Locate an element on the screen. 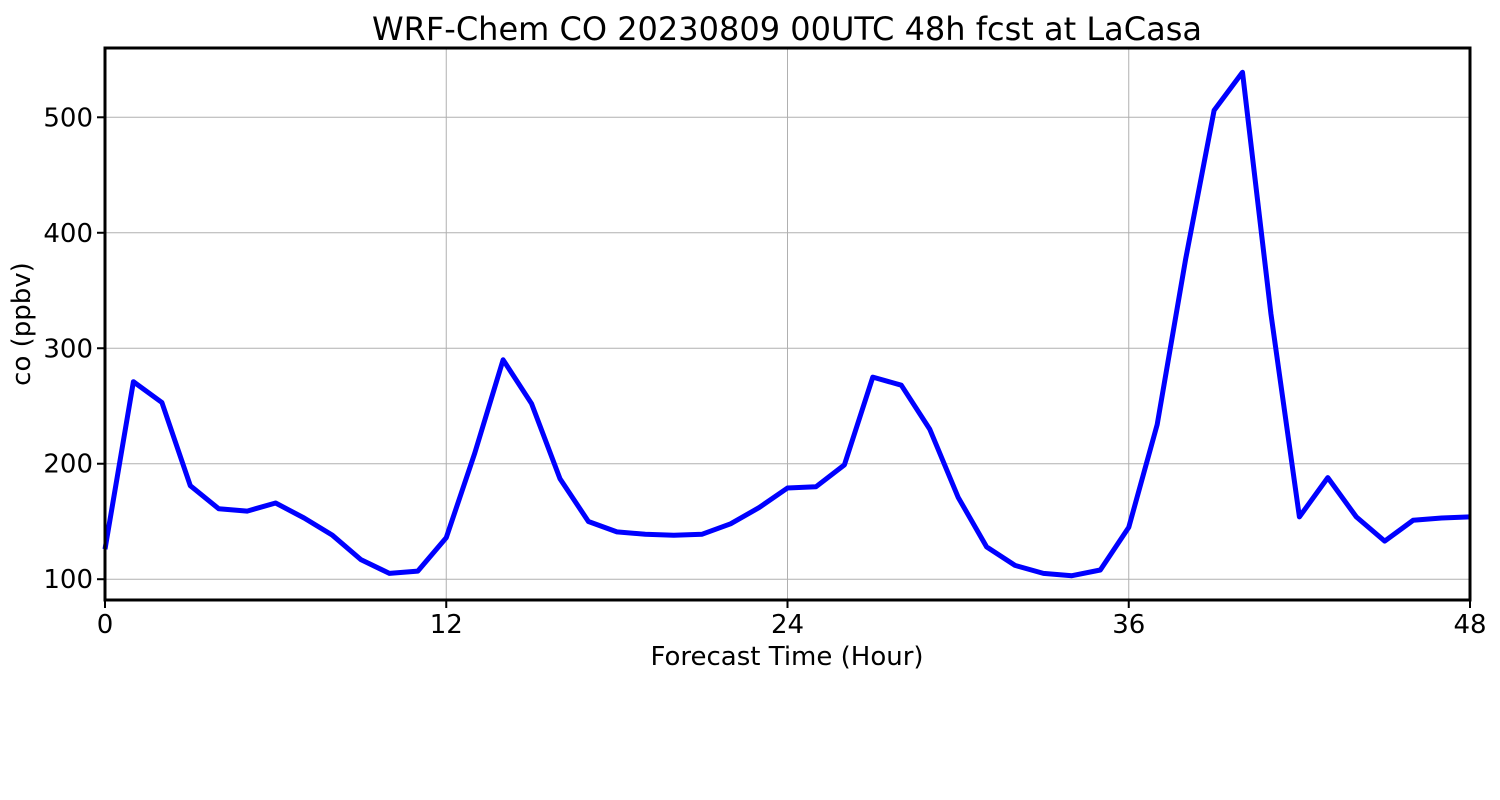  x-ticks: 0 12 24 36 48 is located at coordinates (792, 620).